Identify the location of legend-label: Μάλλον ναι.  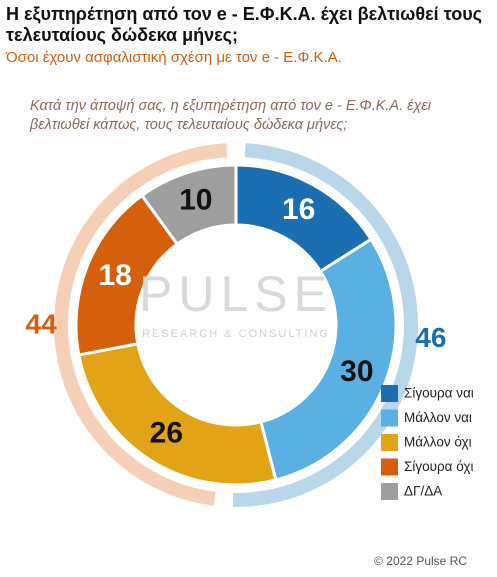
(438, 417).